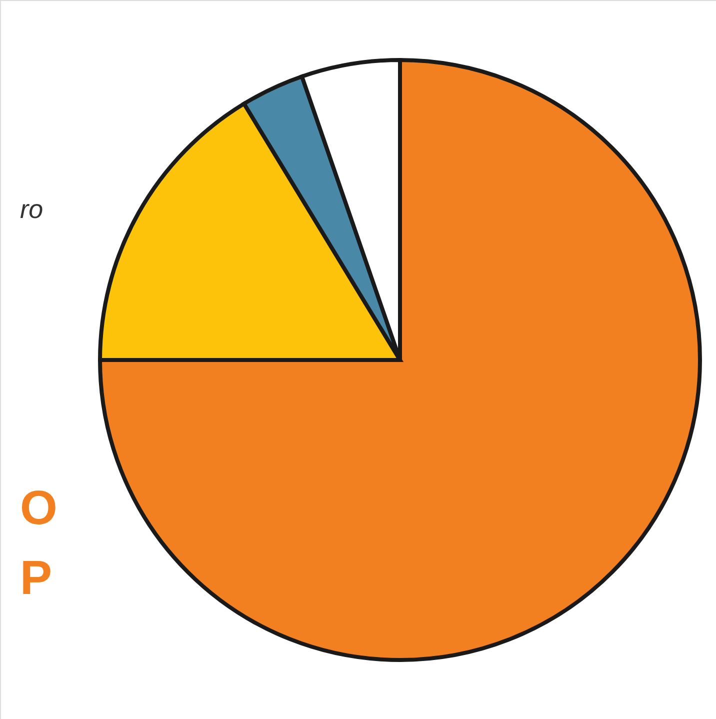 This screenshot has width=716, height=719. I want to click on text: ro, so click(32, 209).